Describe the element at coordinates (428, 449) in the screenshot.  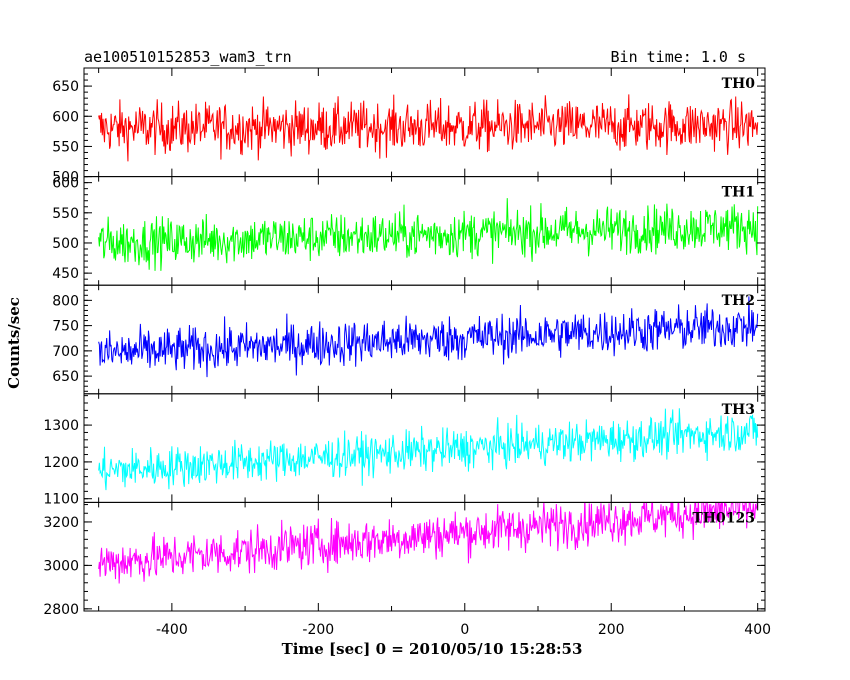
I see `series-line-th3` at that location.